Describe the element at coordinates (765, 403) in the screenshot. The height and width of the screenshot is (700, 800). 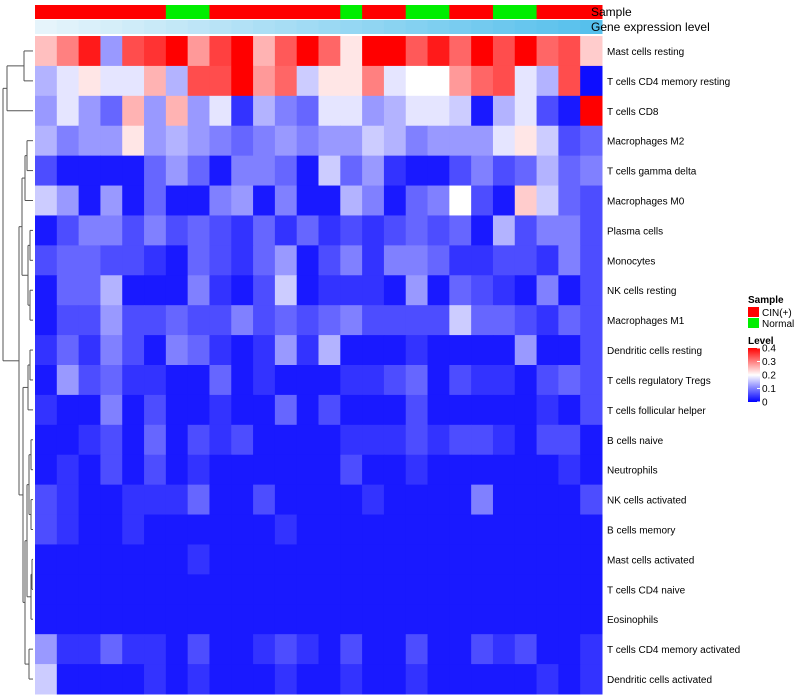
I see `legend-level-tick-label: 0` at that location.